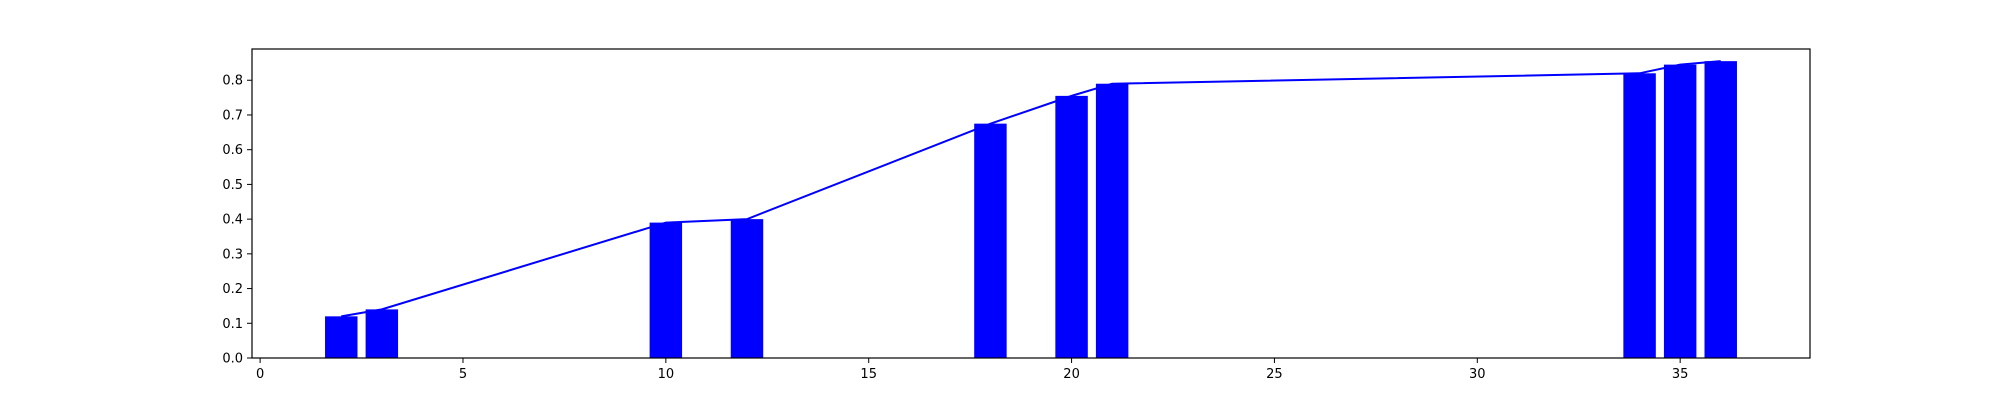  What do you see at coordinates (232, 115) in the screenshot?
I see `y-tick-label: 0.7` at bounding box center [232, 115].